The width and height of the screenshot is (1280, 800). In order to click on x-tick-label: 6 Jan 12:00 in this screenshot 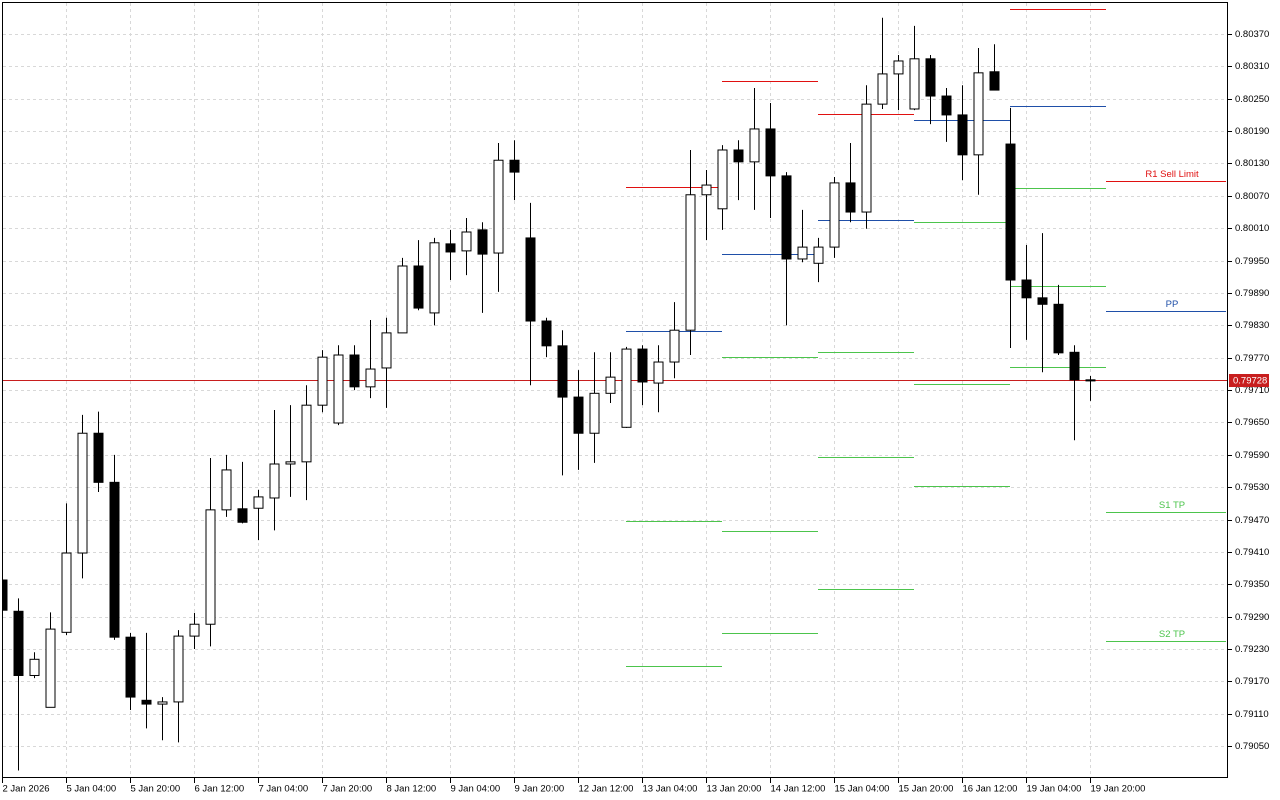, I will do `click(220, 789)`.